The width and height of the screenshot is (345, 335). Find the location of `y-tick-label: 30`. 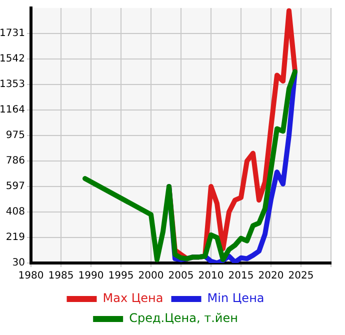

y-tick-label: 30 is located at coordinates (18, 263).